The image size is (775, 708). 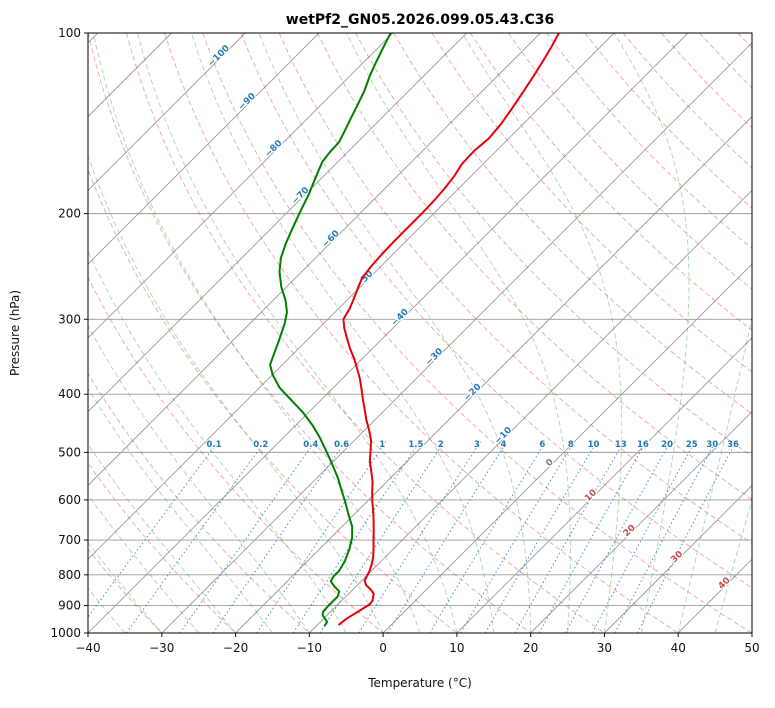 I want to click on isotherm-label: −100, so click(x=219, y=57).